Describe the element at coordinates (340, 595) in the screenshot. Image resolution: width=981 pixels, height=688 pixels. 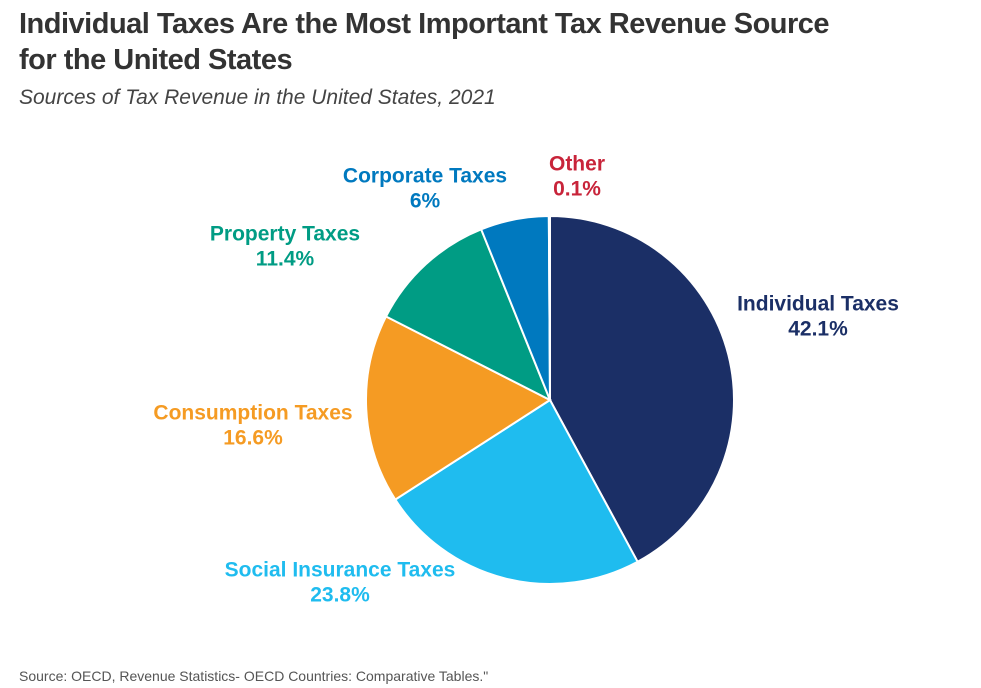
I see `slice-value-label: 23.8%` at that location.